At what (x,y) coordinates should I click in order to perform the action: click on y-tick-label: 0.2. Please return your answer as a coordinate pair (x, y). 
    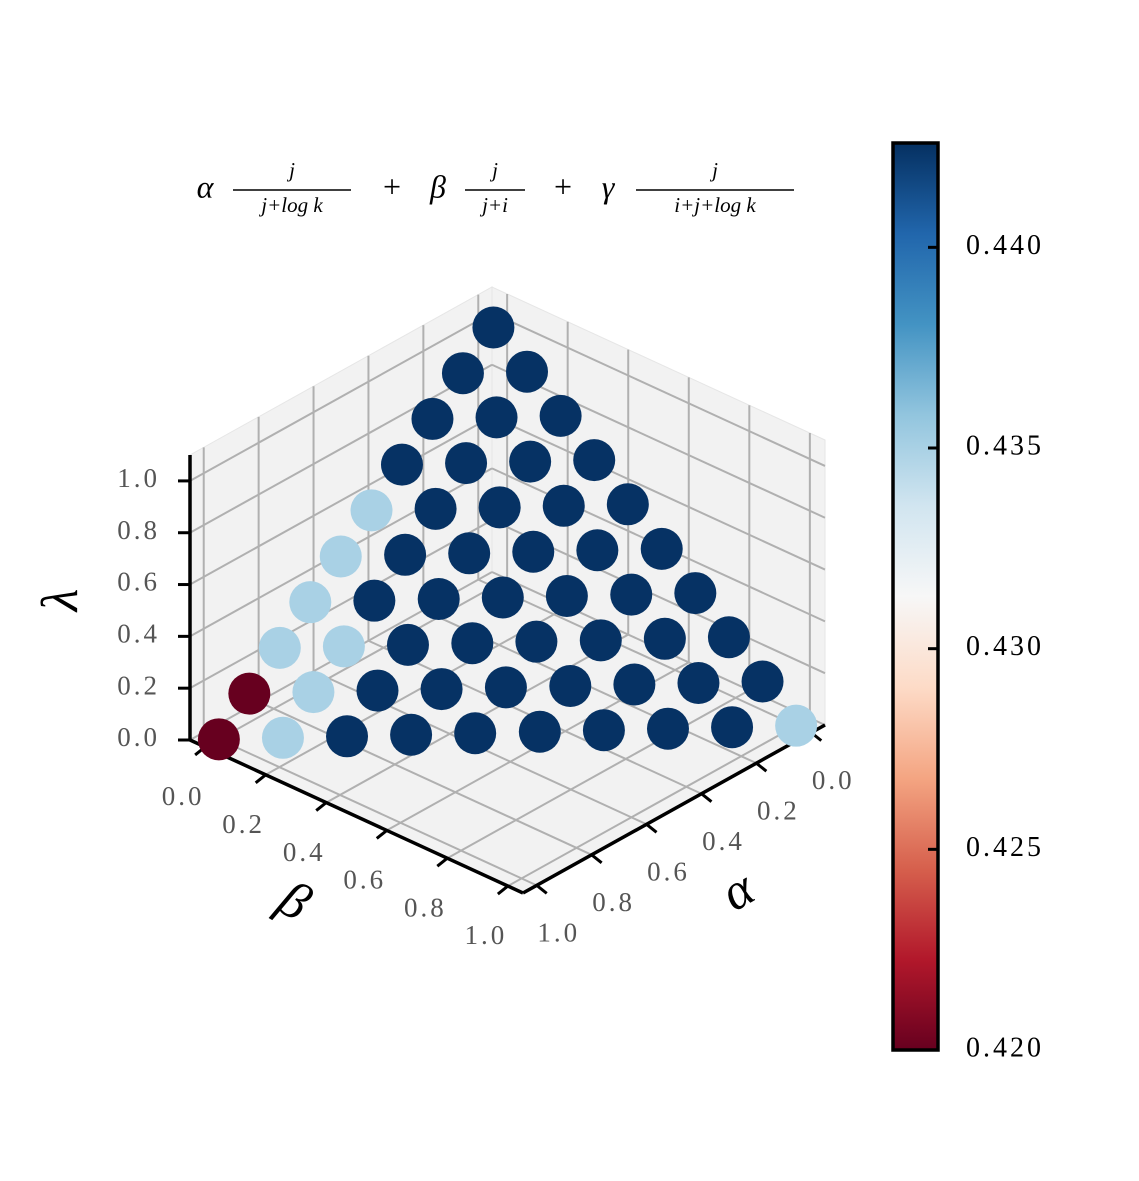
    Looking at the image, I should click on (243, 824).